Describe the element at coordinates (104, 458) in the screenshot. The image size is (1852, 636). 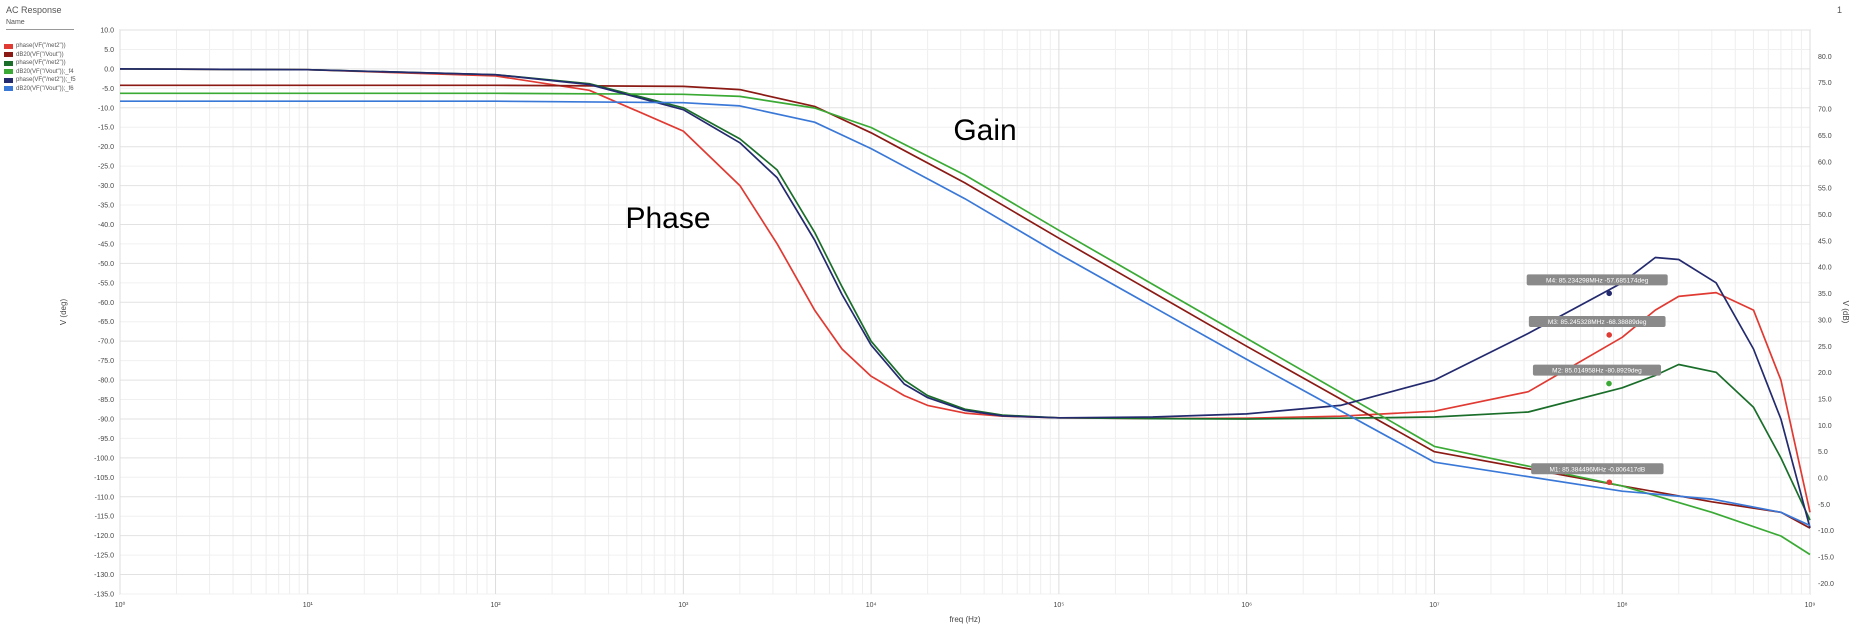
I see `y-tick-label-left: -100.0` at that location.